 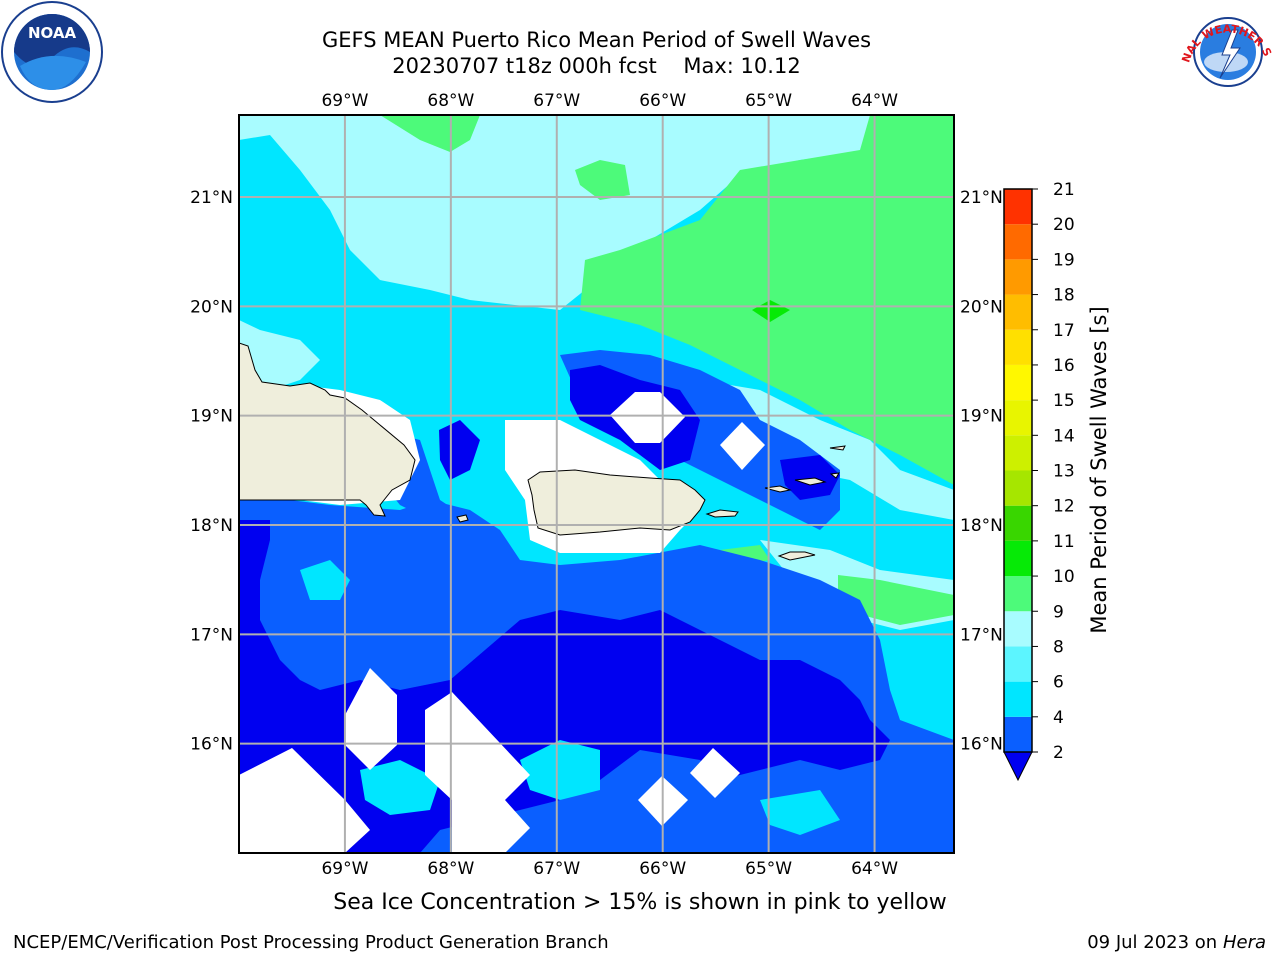 I want to click on lon-label-bottom: 65°W, so click(x=768, y=869).